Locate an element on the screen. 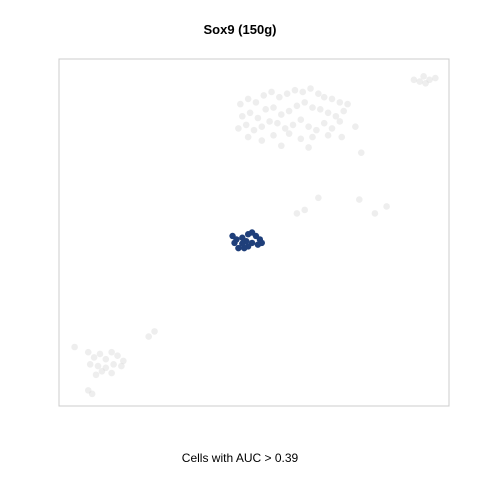  chart-title: Sox9 (150g) is located at coordinates (240, 29).